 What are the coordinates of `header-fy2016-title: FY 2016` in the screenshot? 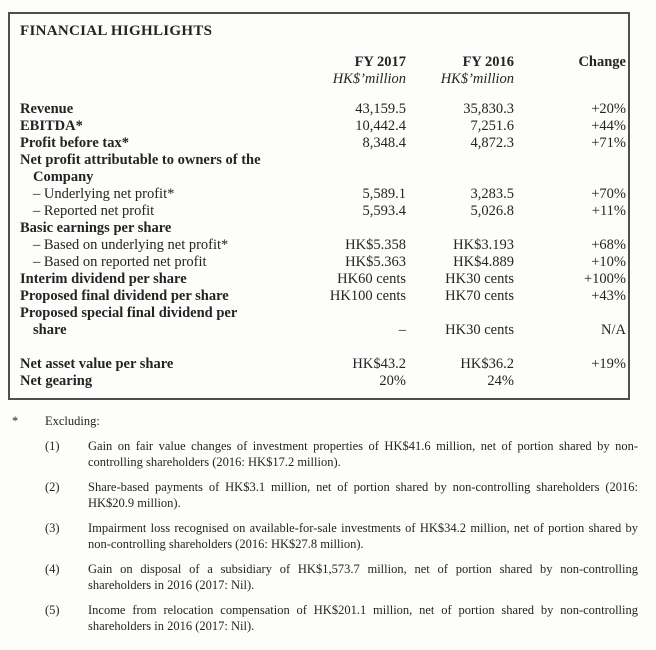 It's located at (488, 62).